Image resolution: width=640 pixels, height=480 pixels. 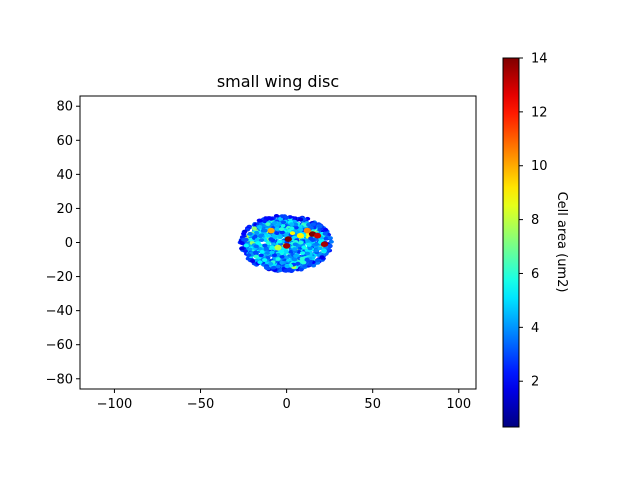 What do you see at coordinates (59, 277) in the screenshot?
I see `y-tick-label: −20` at bounding box center [59, 277].